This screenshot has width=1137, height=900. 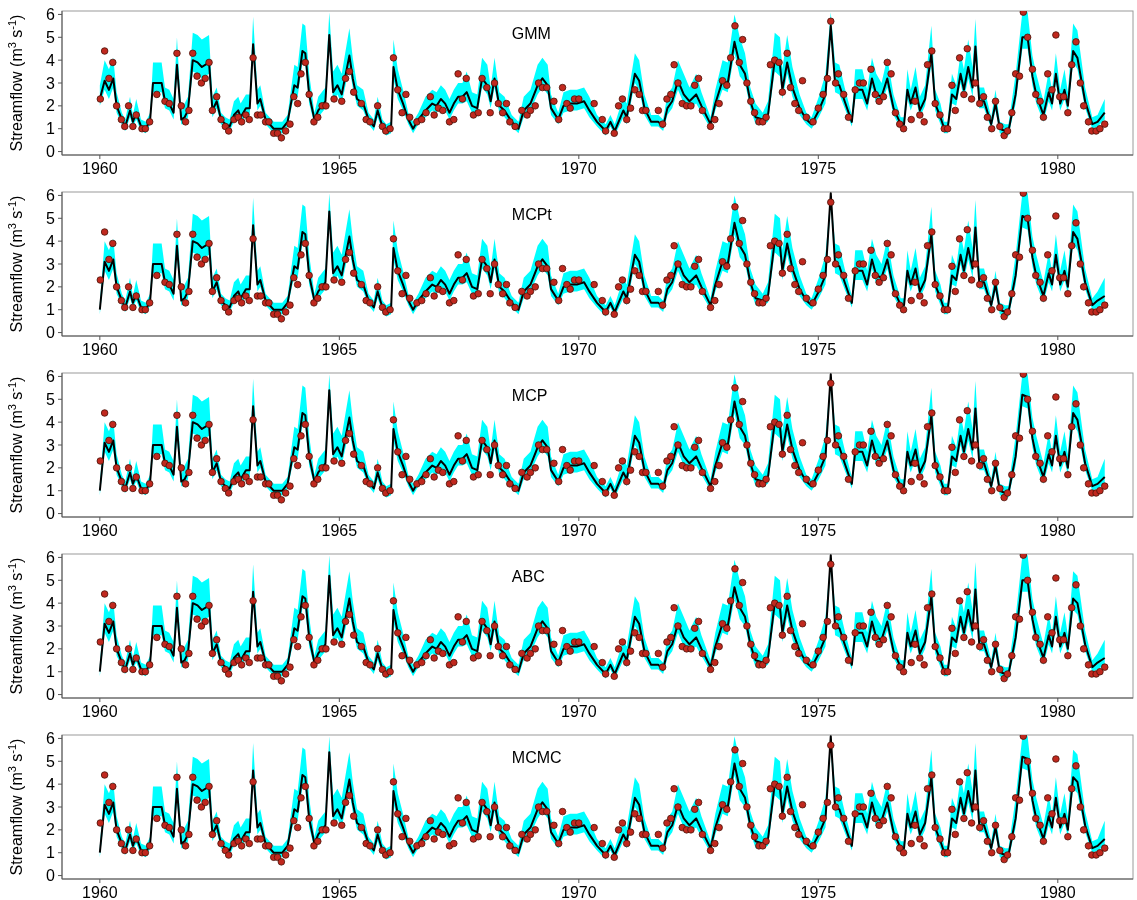 I want to click on annotation: ABC, so click(x=528, y=576).